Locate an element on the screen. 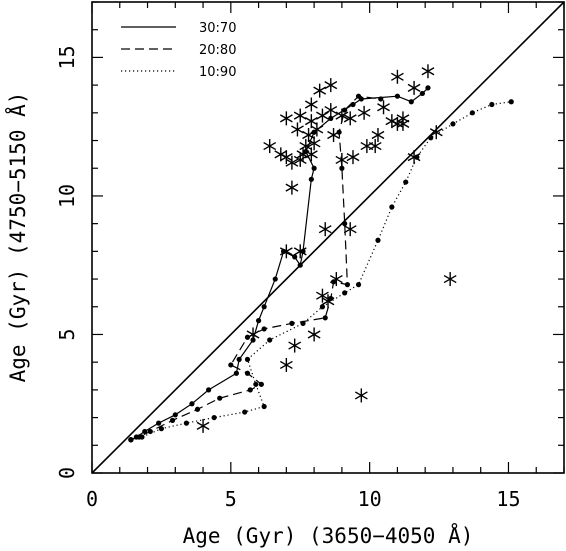 This screenshot has height=551, width=566. y-tick-label: 5 is located at coordinates (67, 334).